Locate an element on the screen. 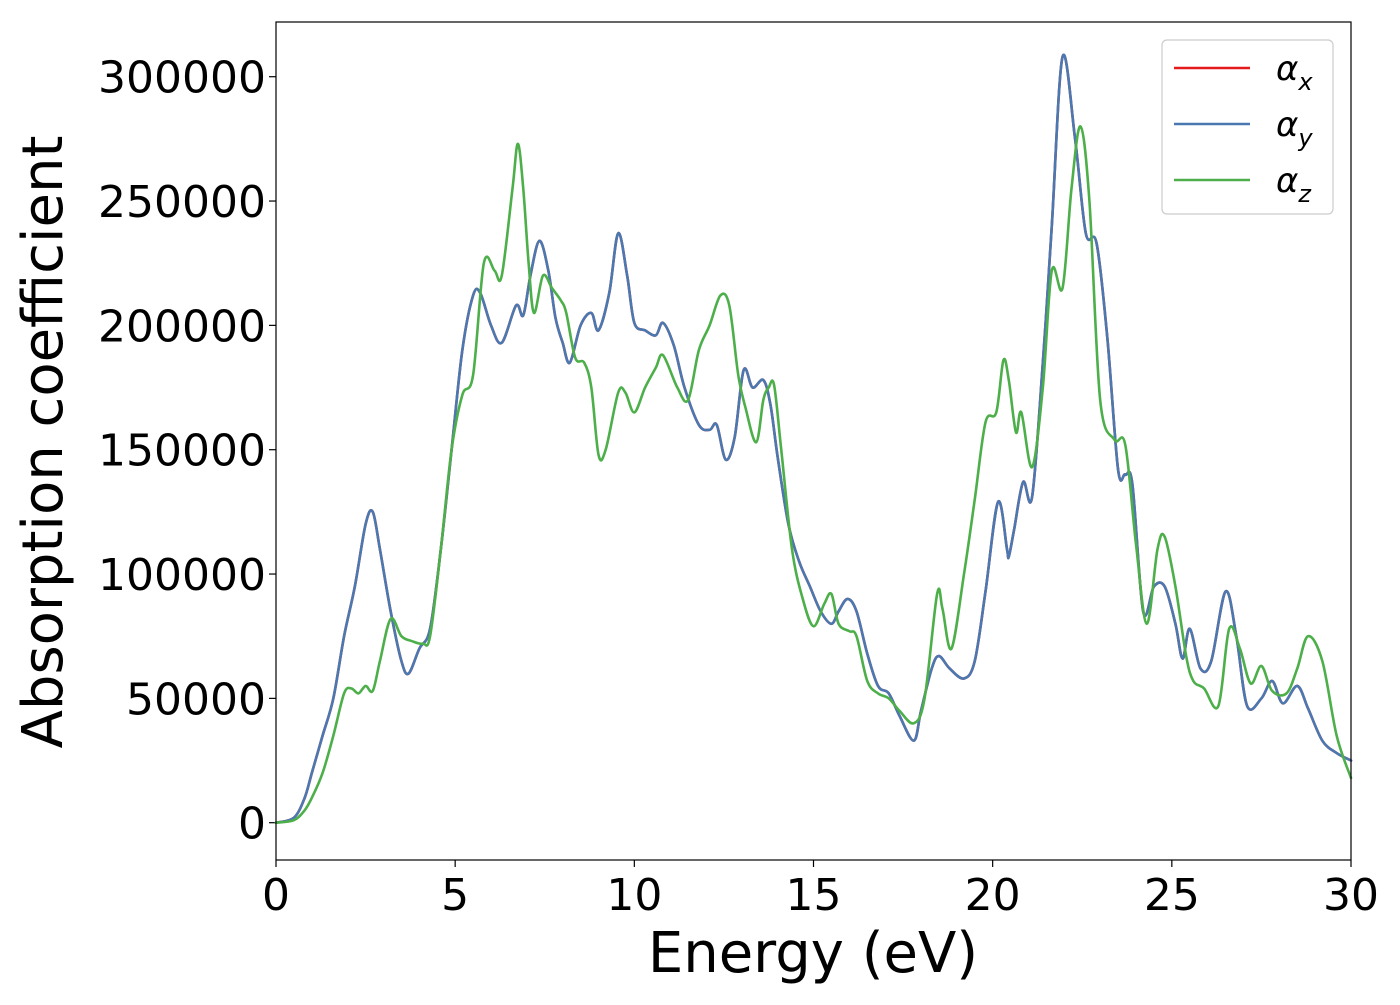  legend-box is located at coordinates (1247, 127).